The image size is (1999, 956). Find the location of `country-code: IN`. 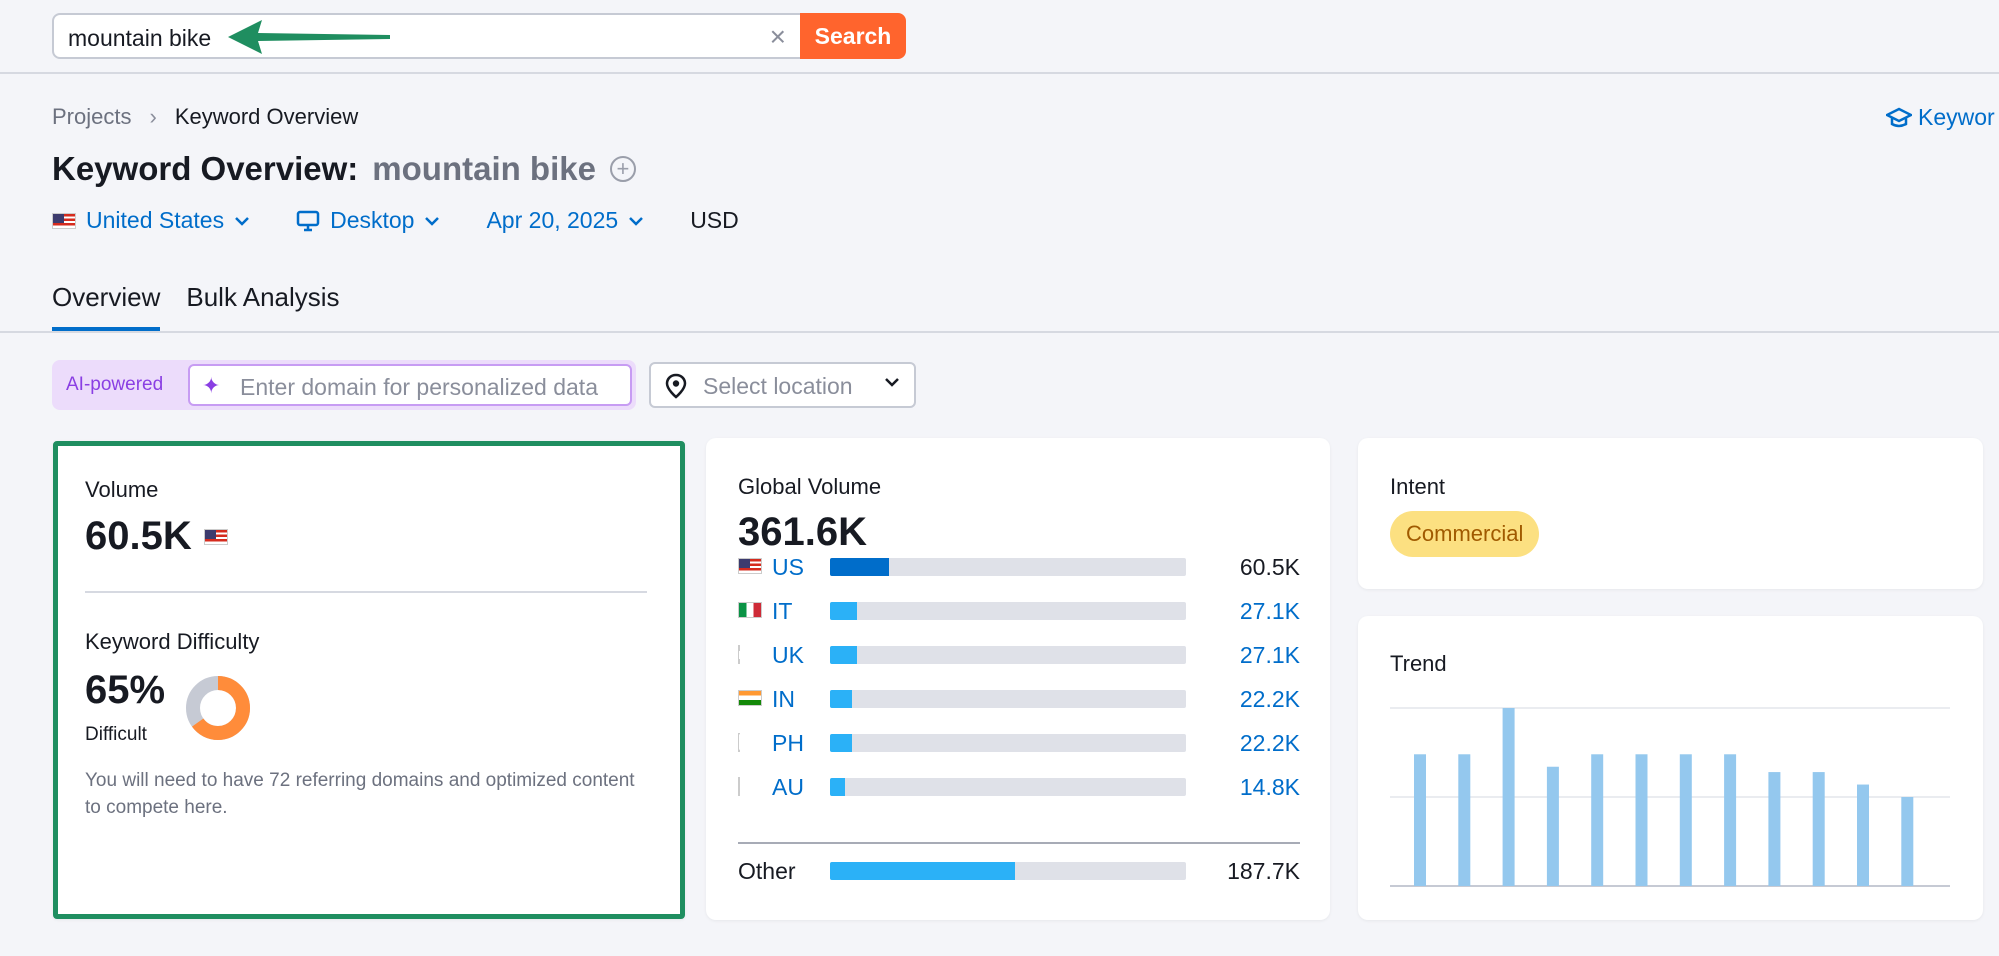

country-code: IN is located at coordinates (783, 699).